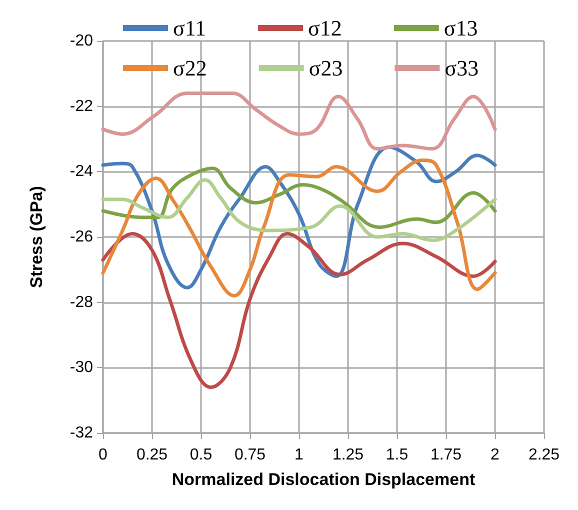  I want to click on x-tick-label: 0.25, so click(152, 455).